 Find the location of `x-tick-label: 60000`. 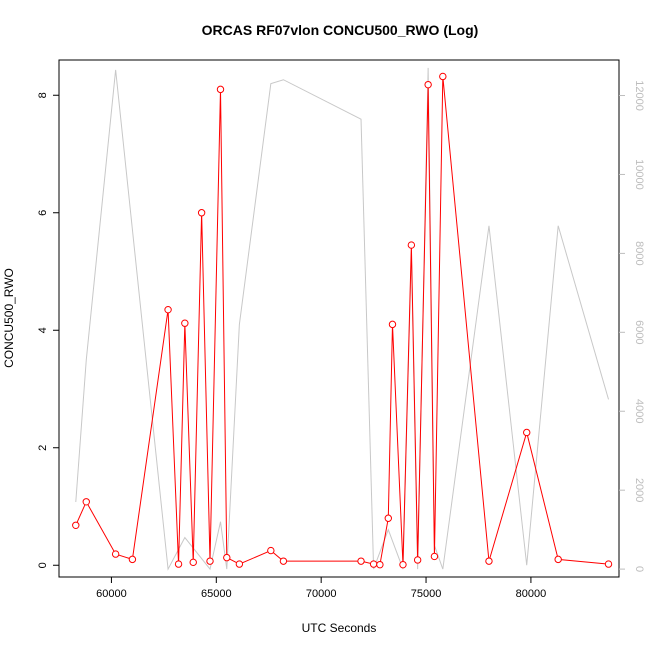

x-tick-label: 60000 is located at coordinates (111, 594).